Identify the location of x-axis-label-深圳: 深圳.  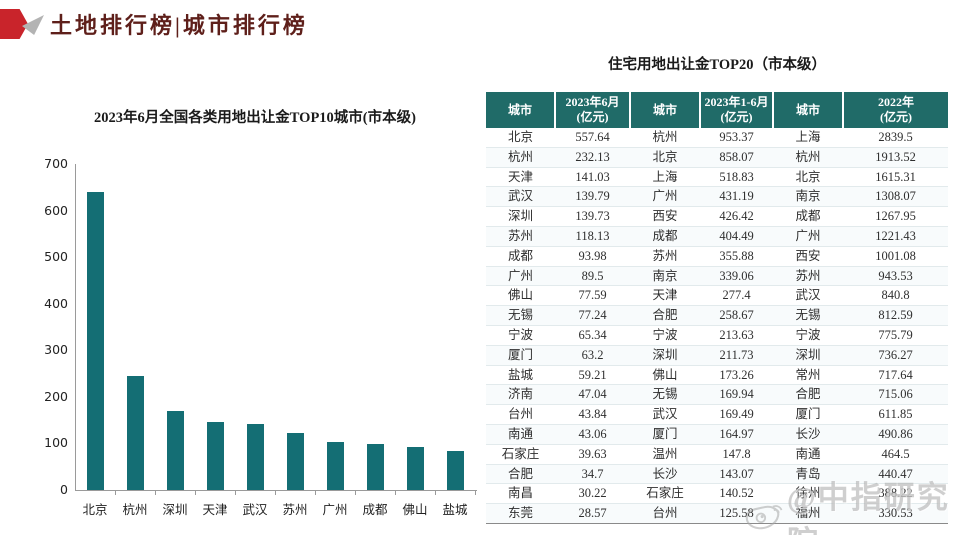
(175, 510).